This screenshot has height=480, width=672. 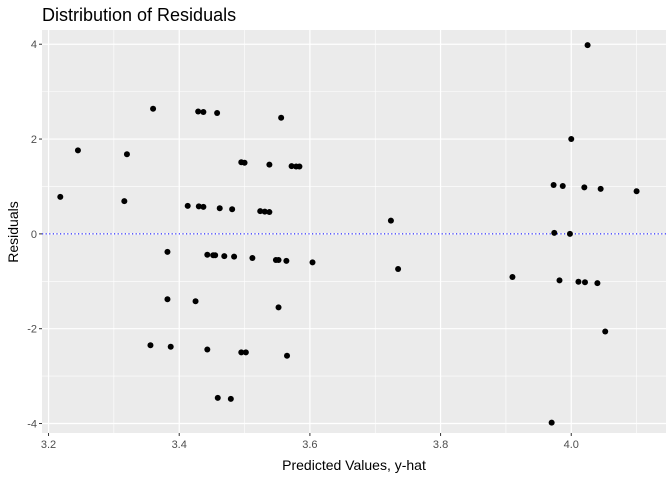 What do you see at coordinates (440, 445) in the screenshot?
I see `x-tick-label: 3.8` at bounding box center [440, 445].